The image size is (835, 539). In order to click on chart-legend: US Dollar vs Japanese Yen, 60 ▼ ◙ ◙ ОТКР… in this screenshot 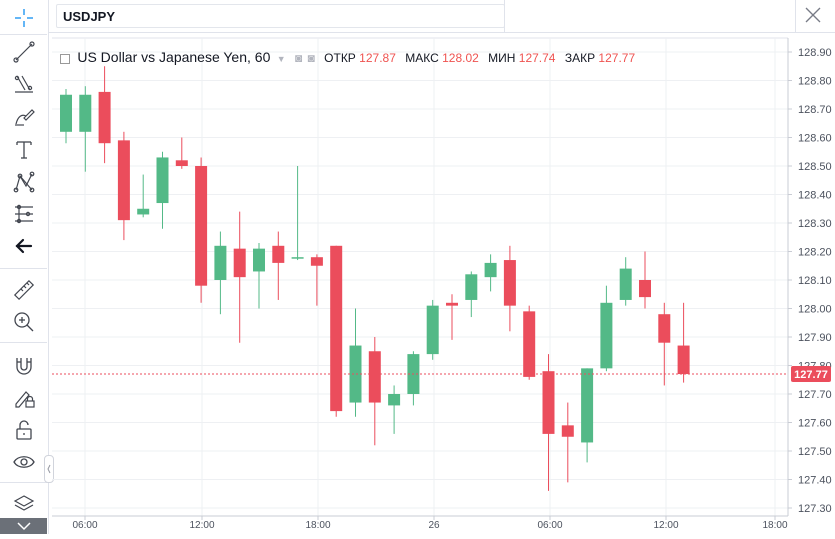, I will do `click(347, 57)`.